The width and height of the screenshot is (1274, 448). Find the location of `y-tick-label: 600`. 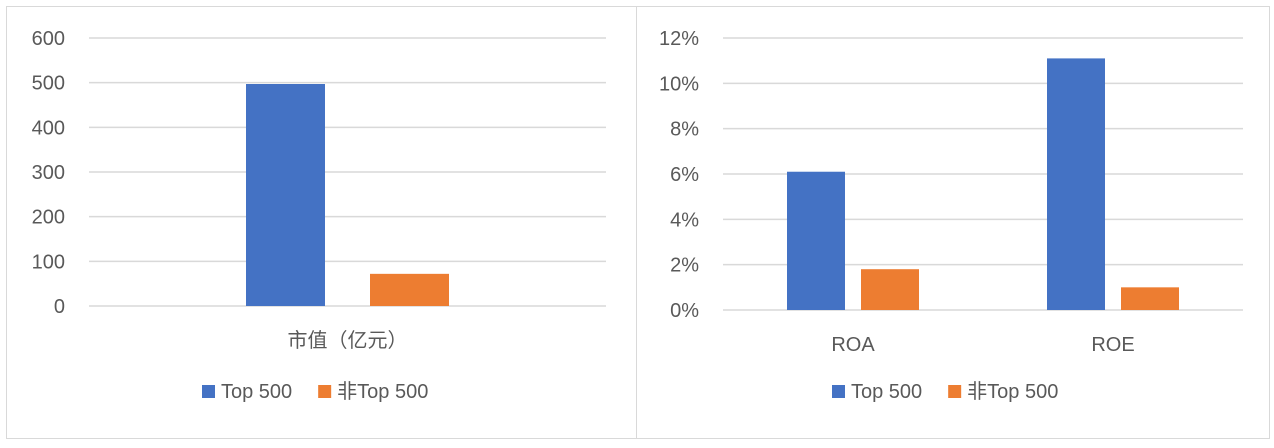

y-tick-label: 600 is located at coordinates (48, 39).